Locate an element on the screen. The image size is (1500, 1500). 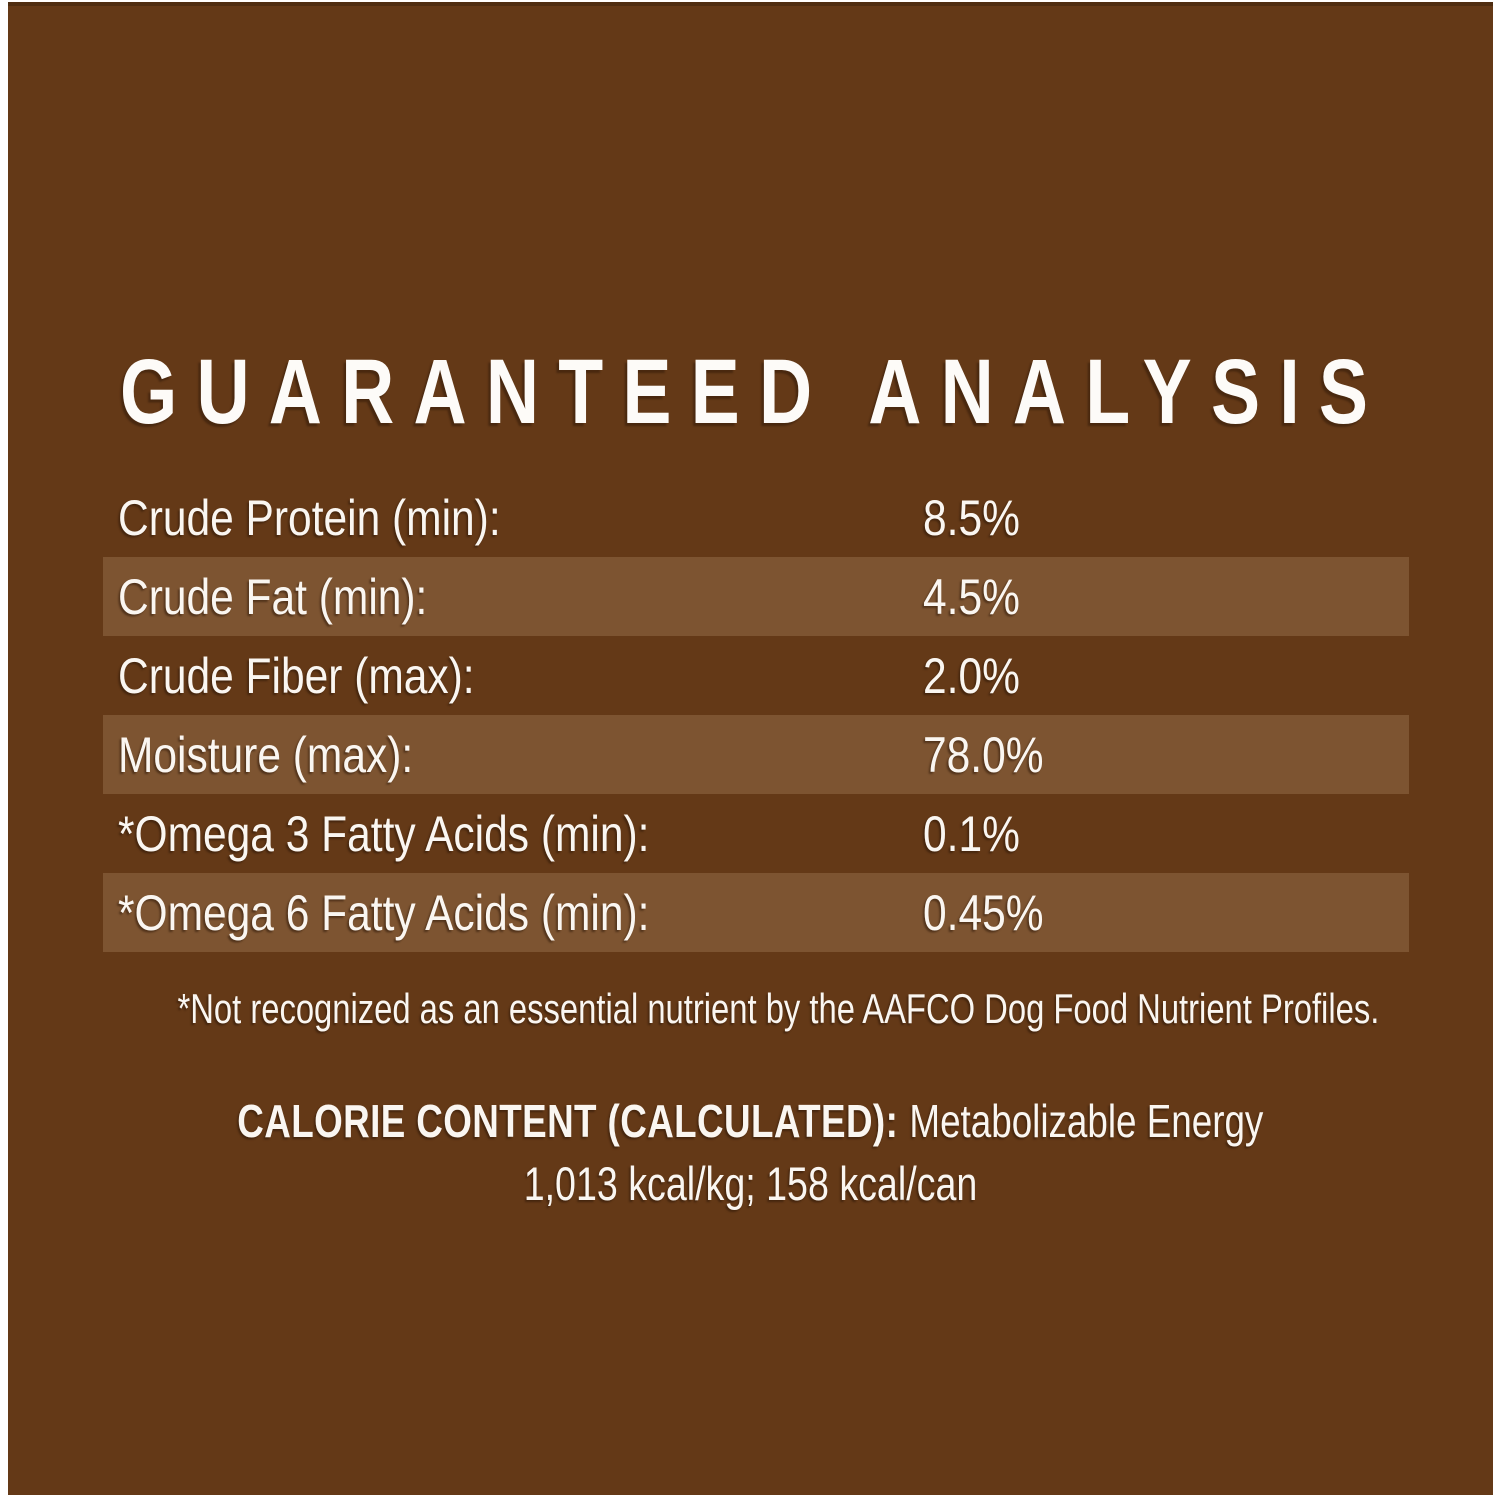
panel-title: GUARANTEED ANALYSIS is located at coordinates (754, 392).